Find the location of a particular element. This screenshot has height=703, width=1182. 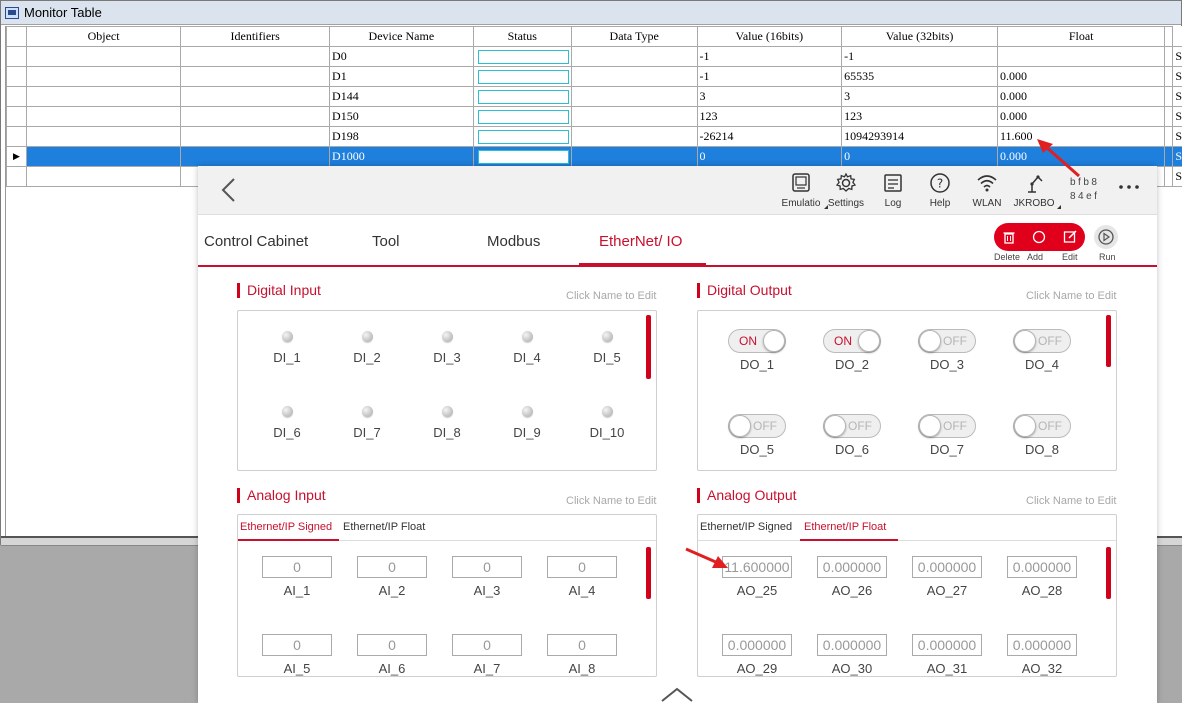

cell-device-name: D144 is located at coordinates (401, 96).